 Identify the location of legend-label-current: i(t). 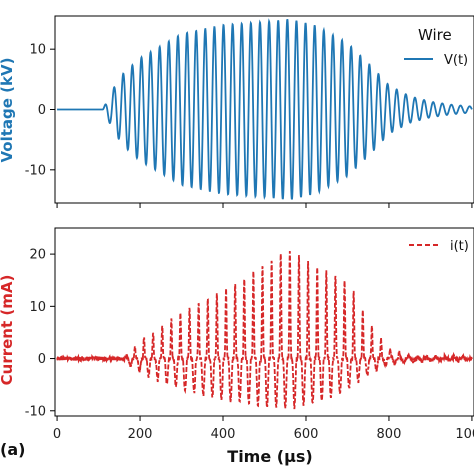
(459, 246).